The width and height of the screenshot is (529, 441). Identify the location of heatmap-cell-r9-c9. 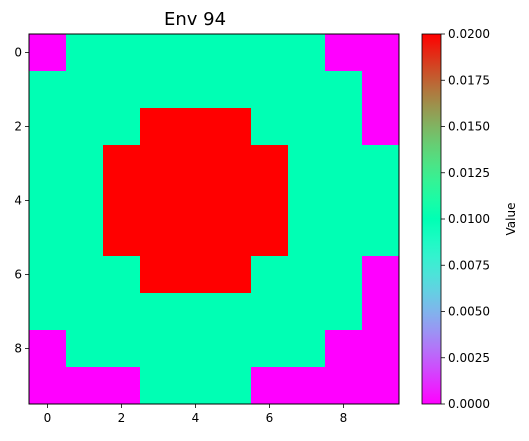
(381, 386).